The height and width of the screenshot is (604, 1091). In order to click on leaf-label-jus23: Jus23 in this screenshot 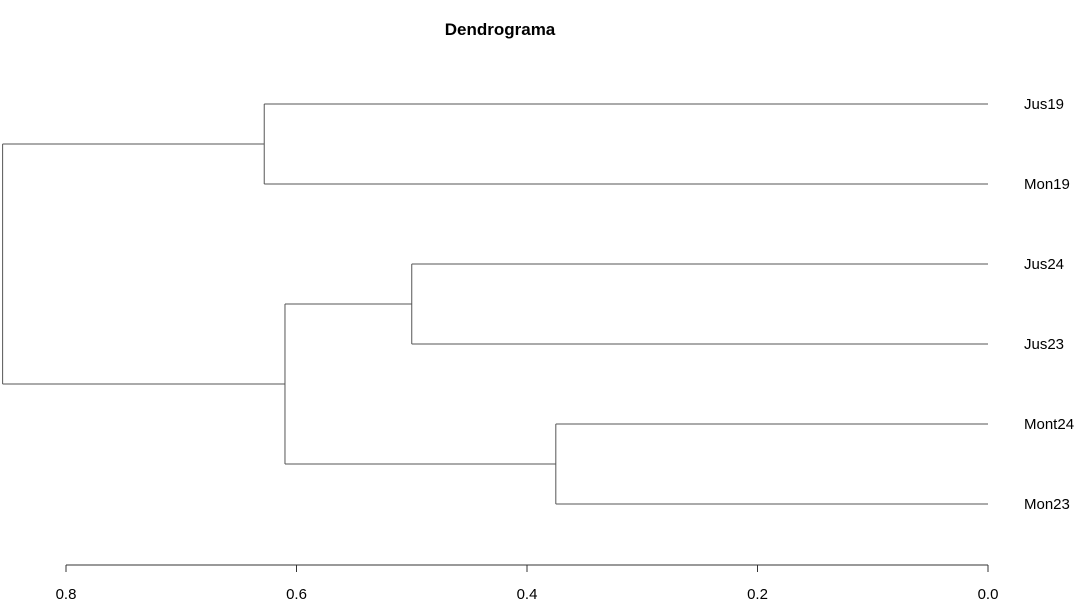, I will do `click(1044, 344)`.